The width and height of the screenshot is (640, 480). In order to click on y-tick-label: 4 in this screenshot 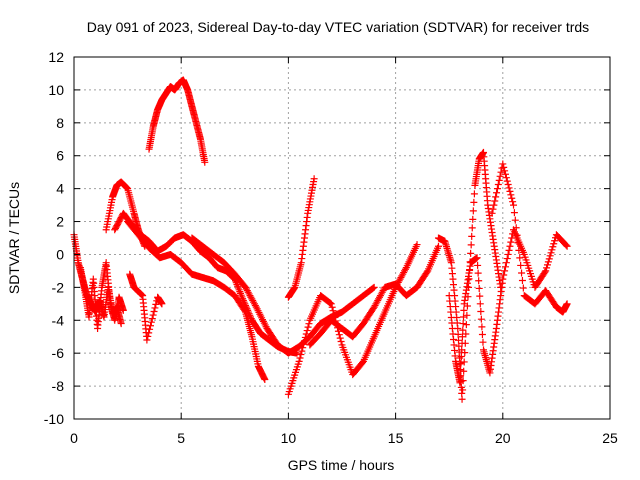, I will do `click(60, 189)`.